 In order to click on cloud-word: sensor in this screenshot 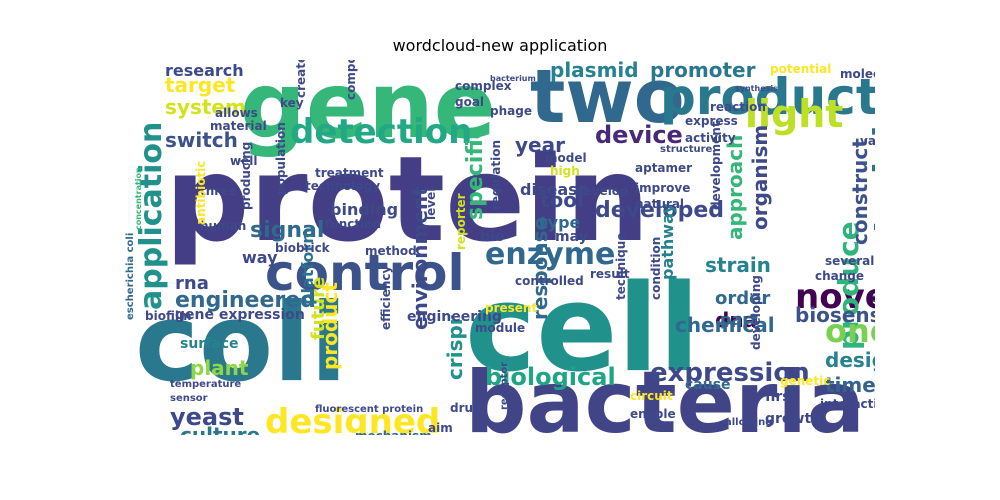, I will do `click(189, 398)`.